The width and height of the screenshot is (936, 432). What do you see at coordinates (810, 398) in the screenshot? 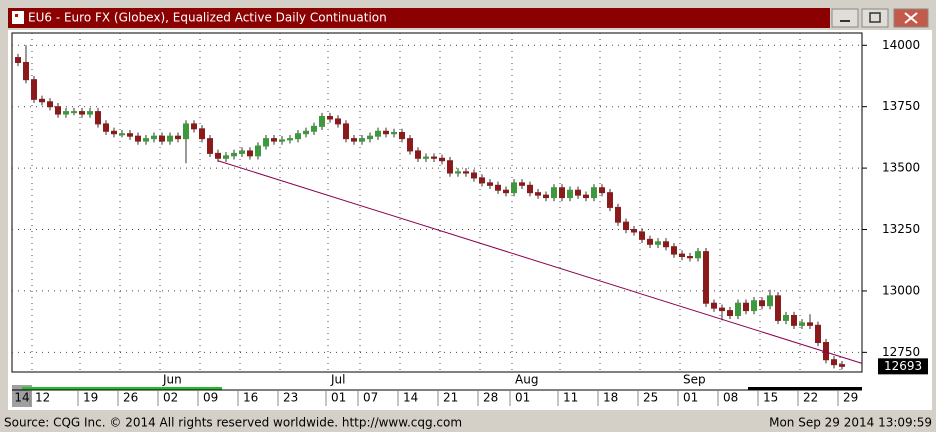
I see `x-tick-label: 22` at bounding box center [810, 398].